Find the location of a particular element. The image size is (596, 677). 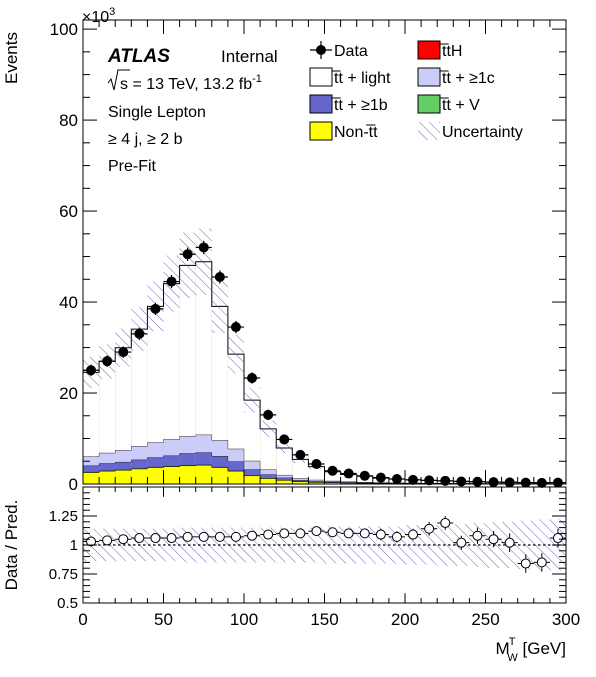

legend-swatch-nontt is located at coordinates (321, 131).